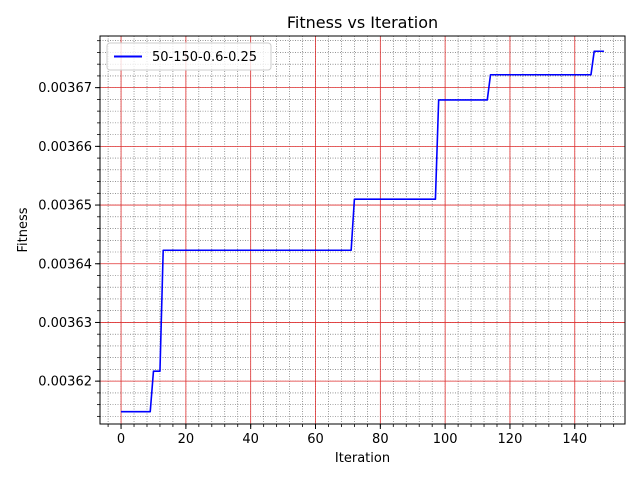  Describe the element at coordinates (65, 323) in the screenshot. I see `y-tick-label: 0.00363` at that location.